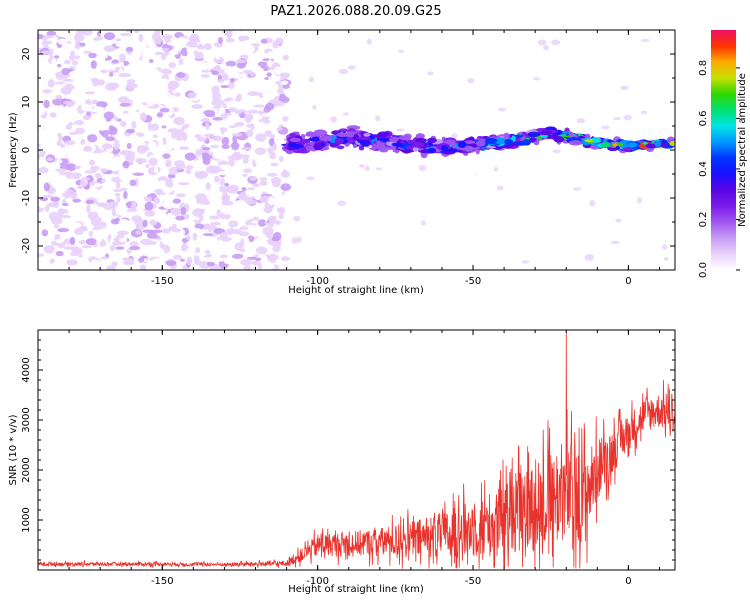 This screenshot has height=600, width=750. Describe the element at coordinates (742, 150) in the screenshot. I see `colorbar-label: Normalized spectral amplitude` at that location.